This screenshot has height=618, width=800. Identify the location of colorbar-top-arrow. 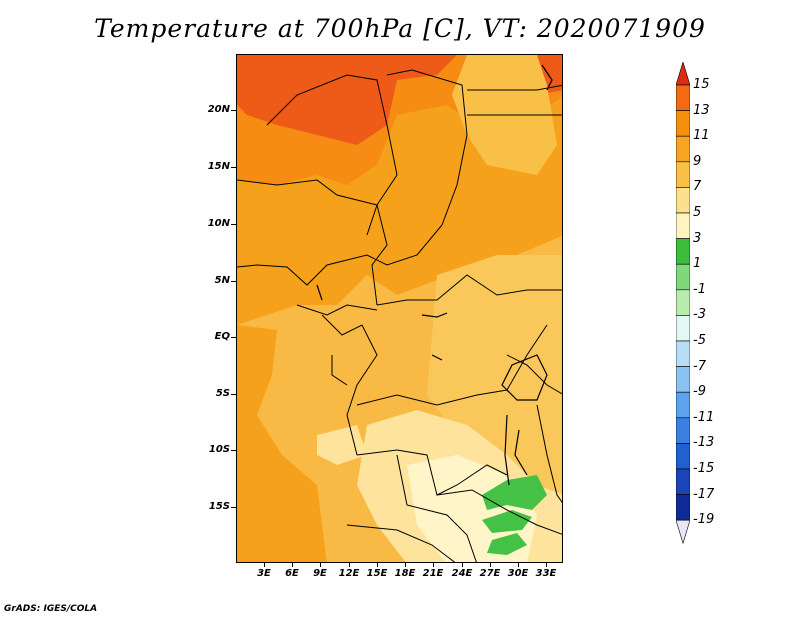
(683, 74).